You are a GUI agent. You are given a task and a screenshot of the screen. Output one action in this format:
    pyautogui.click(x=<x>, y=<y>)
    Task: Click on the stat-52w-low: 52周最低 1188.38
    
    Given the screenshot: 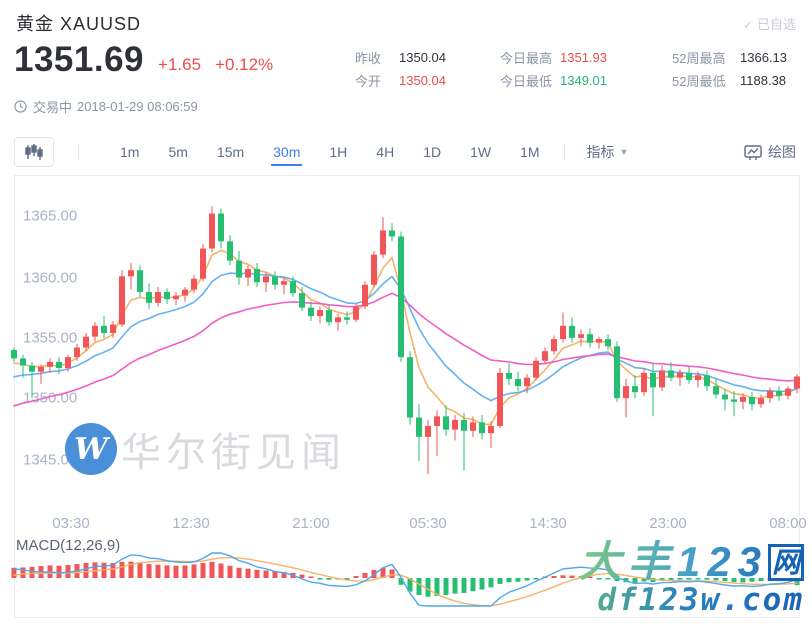 What is the action you would take?
    pyautogui.click(x=729, y=81)
    